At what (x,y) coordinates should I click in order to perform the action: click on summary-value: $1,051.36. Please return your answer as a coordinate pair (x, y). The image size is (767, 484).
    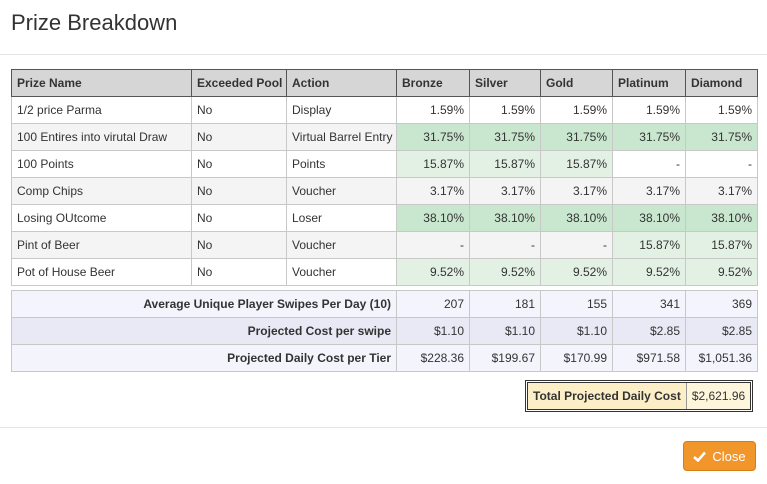
    Looking at the image, I should click on (721, 358).